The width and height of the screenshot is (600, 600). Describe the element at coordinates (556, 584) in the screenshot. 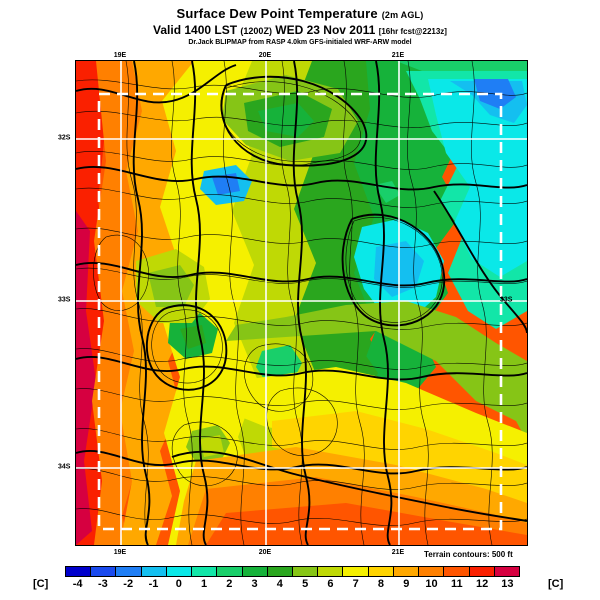

I see `colorbar-unit-right: [C]` at that location.